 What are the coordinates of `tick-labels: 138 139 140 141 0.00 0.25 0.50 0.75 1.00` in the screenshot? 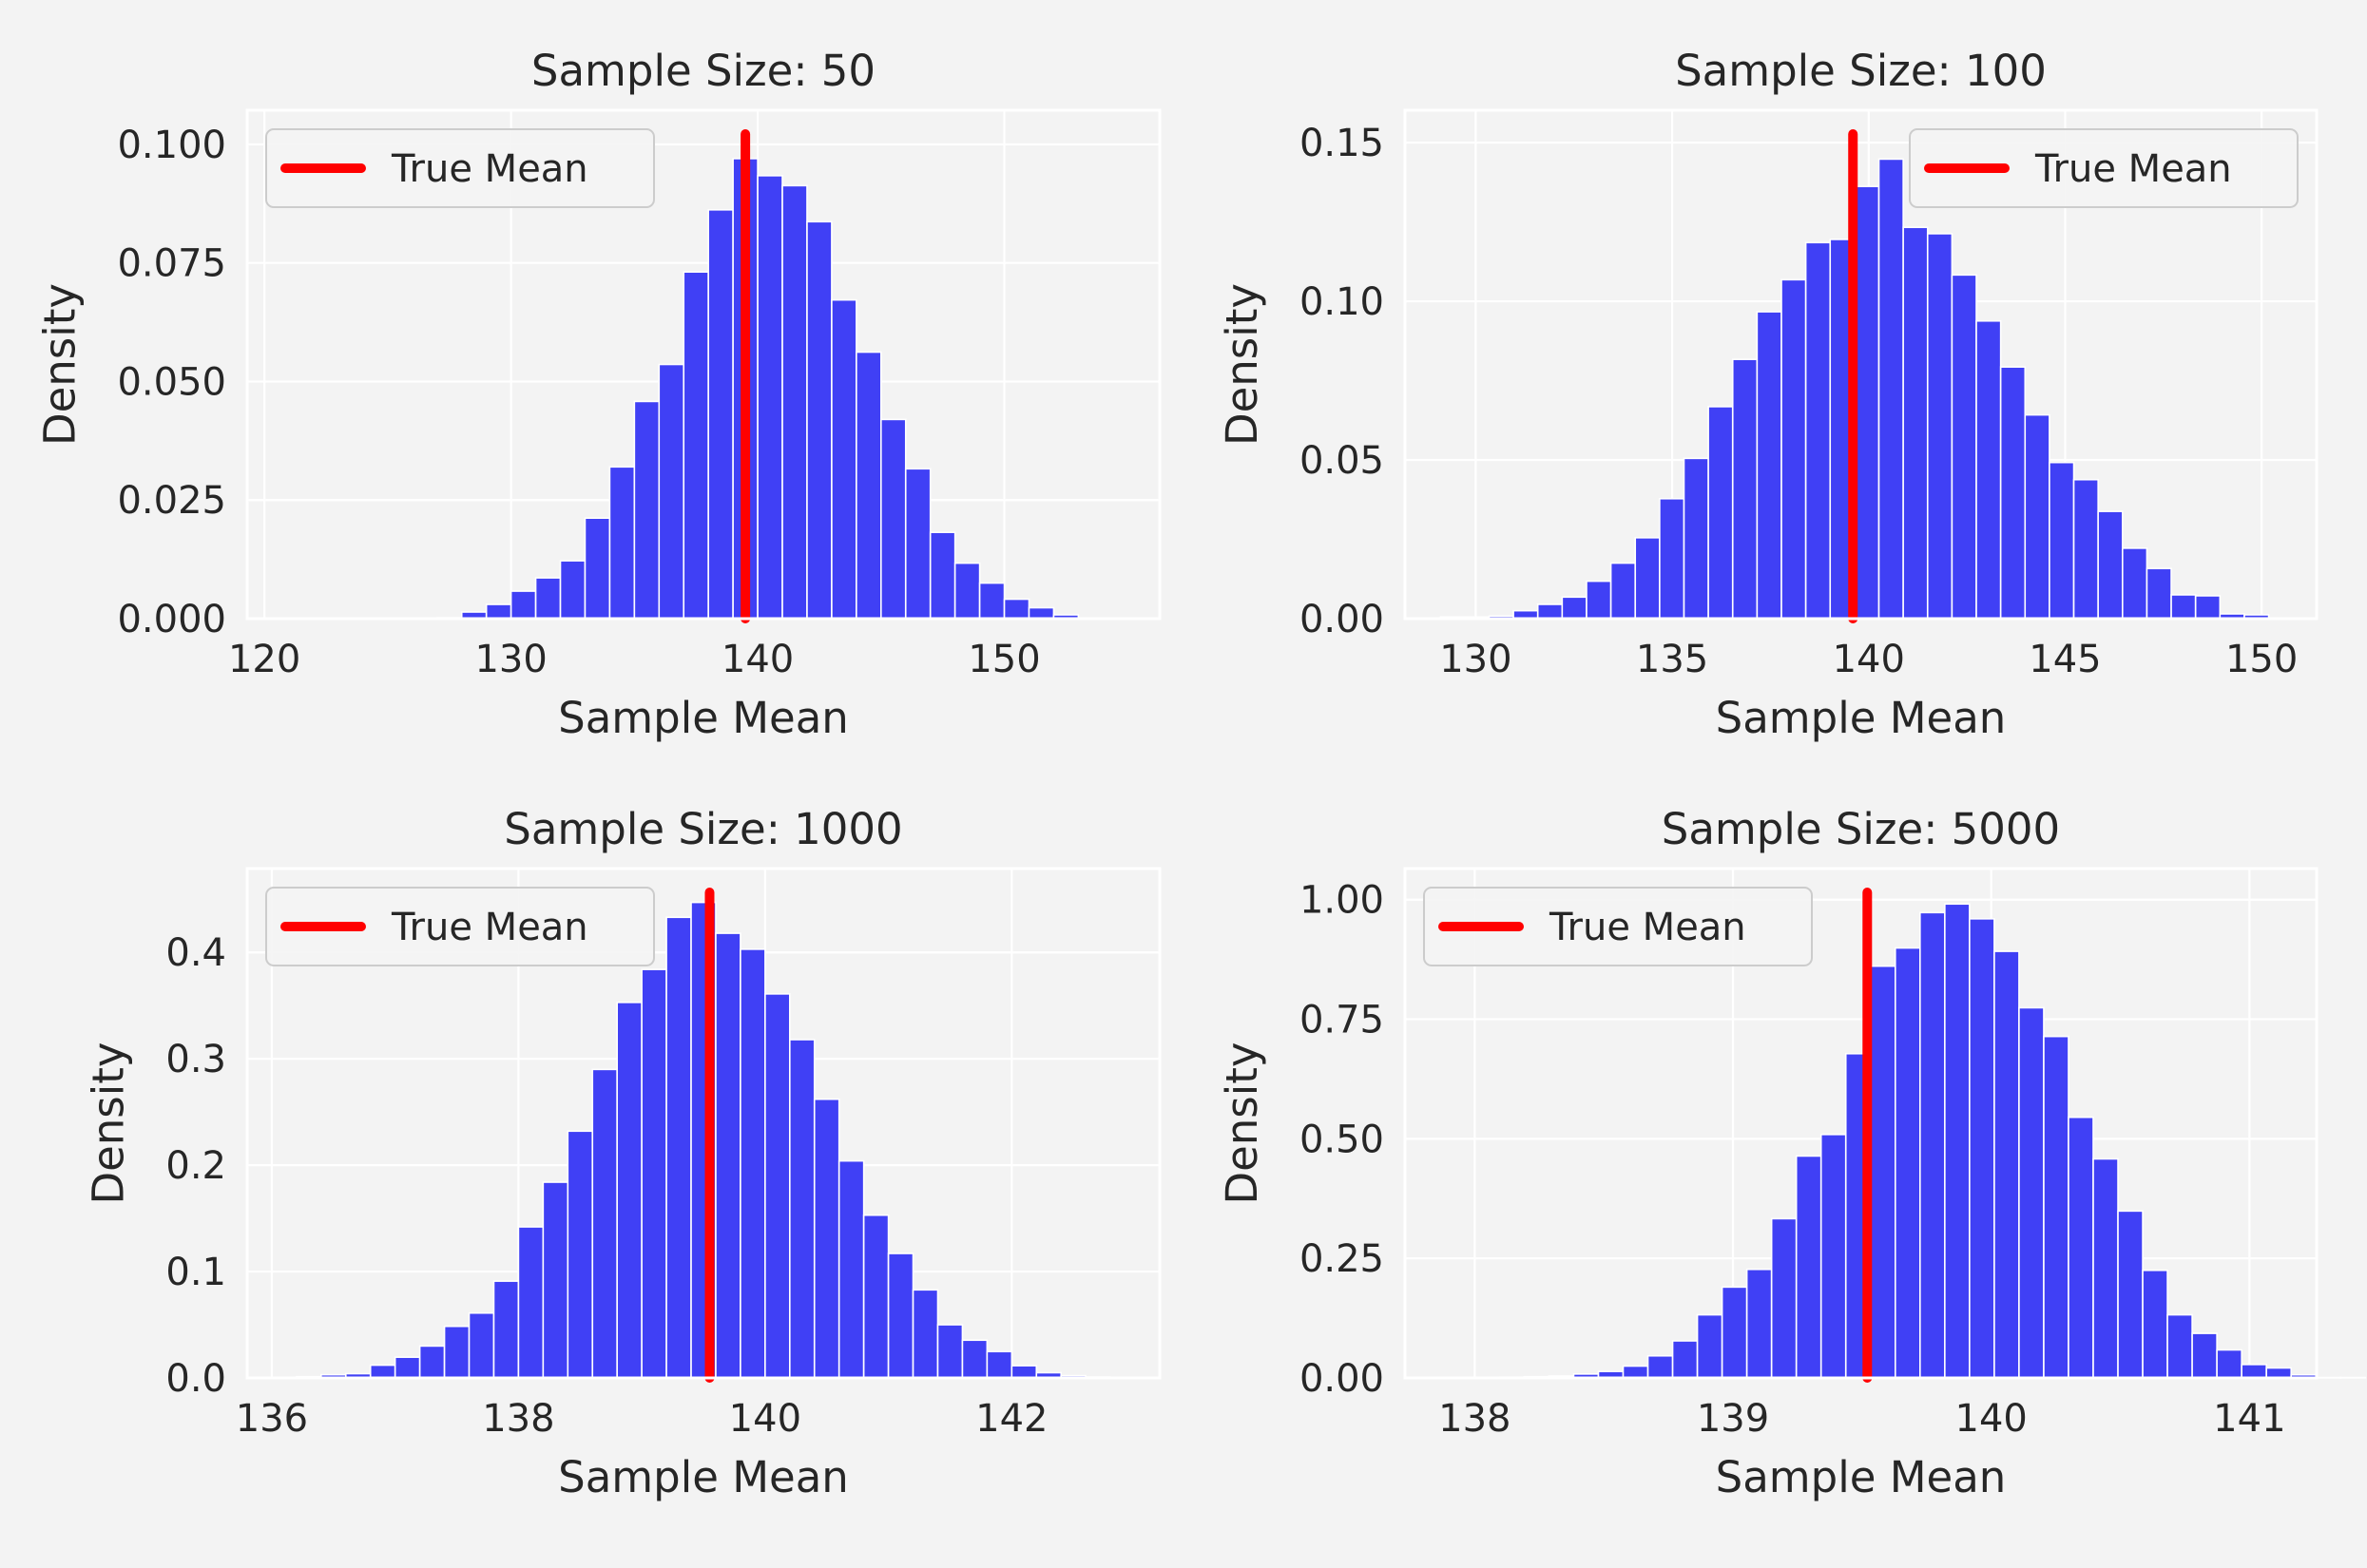 It's located at (1792, 1160).